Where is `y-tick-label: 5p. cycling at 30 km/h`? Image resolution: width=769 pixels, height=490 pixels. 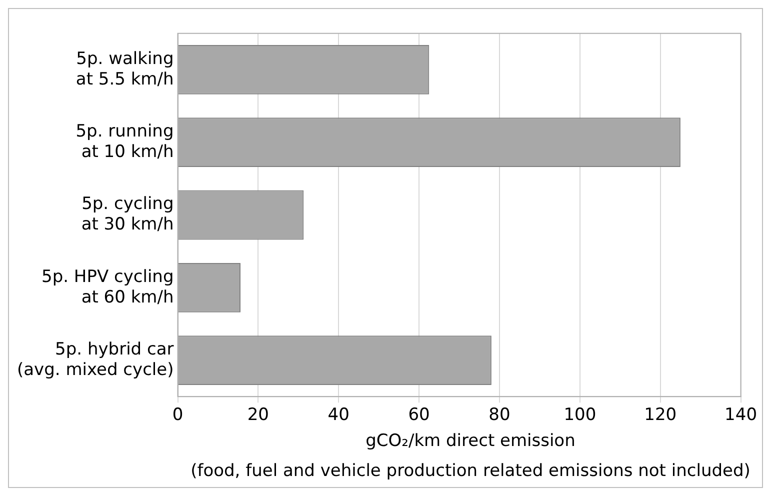 y-tick-label: 5p. cycling at 30 km/h is located at coordinates (127, 214).